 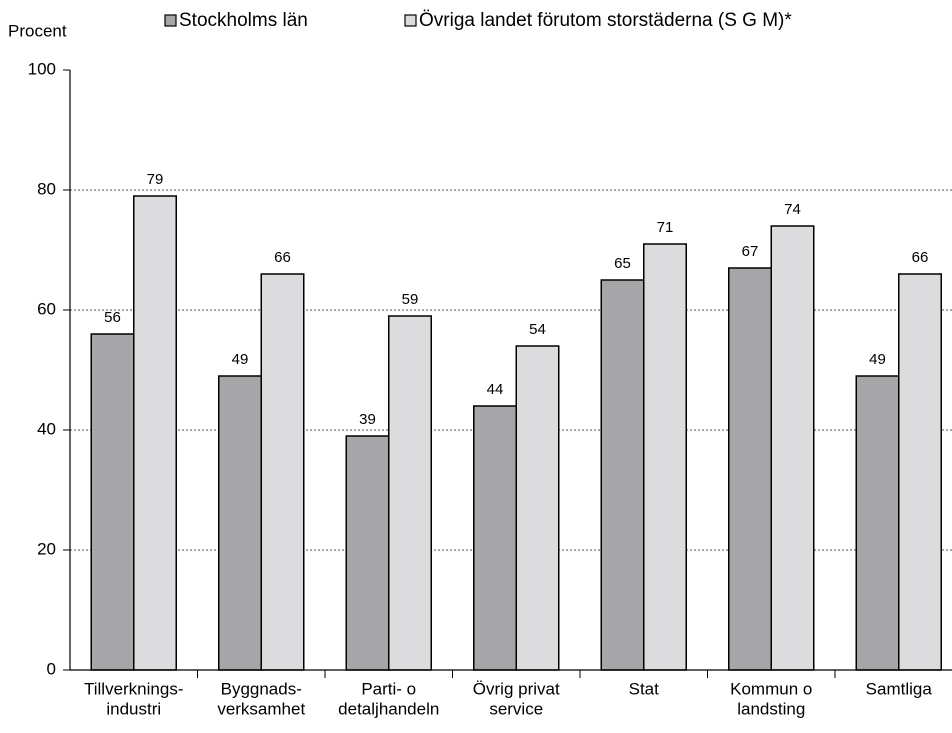 What do you see at coordinates (388, 708) in the screenshot?
I see `x-tick-label: detaljhandeln` at bounding box center [388, 708].